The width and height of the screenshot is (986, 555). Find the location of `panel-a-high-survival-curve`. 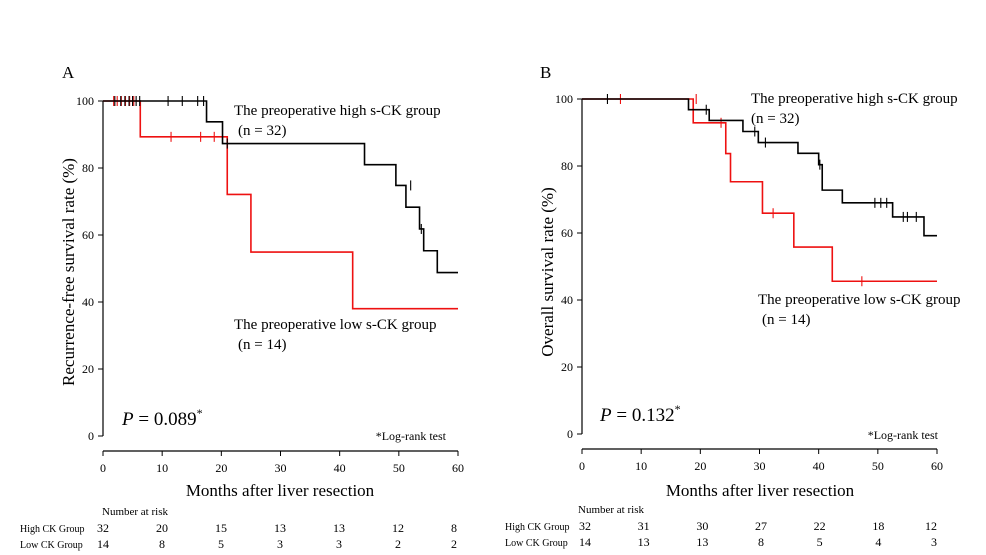

panel-a-high-survival-curve is located at coordinates (280, 187).